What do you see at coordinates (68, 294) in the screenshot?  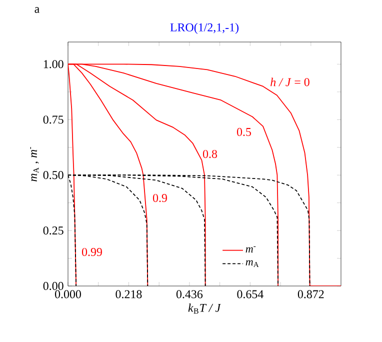 I see `x-tick-label: 0.000` at bounding box center [68, 294].